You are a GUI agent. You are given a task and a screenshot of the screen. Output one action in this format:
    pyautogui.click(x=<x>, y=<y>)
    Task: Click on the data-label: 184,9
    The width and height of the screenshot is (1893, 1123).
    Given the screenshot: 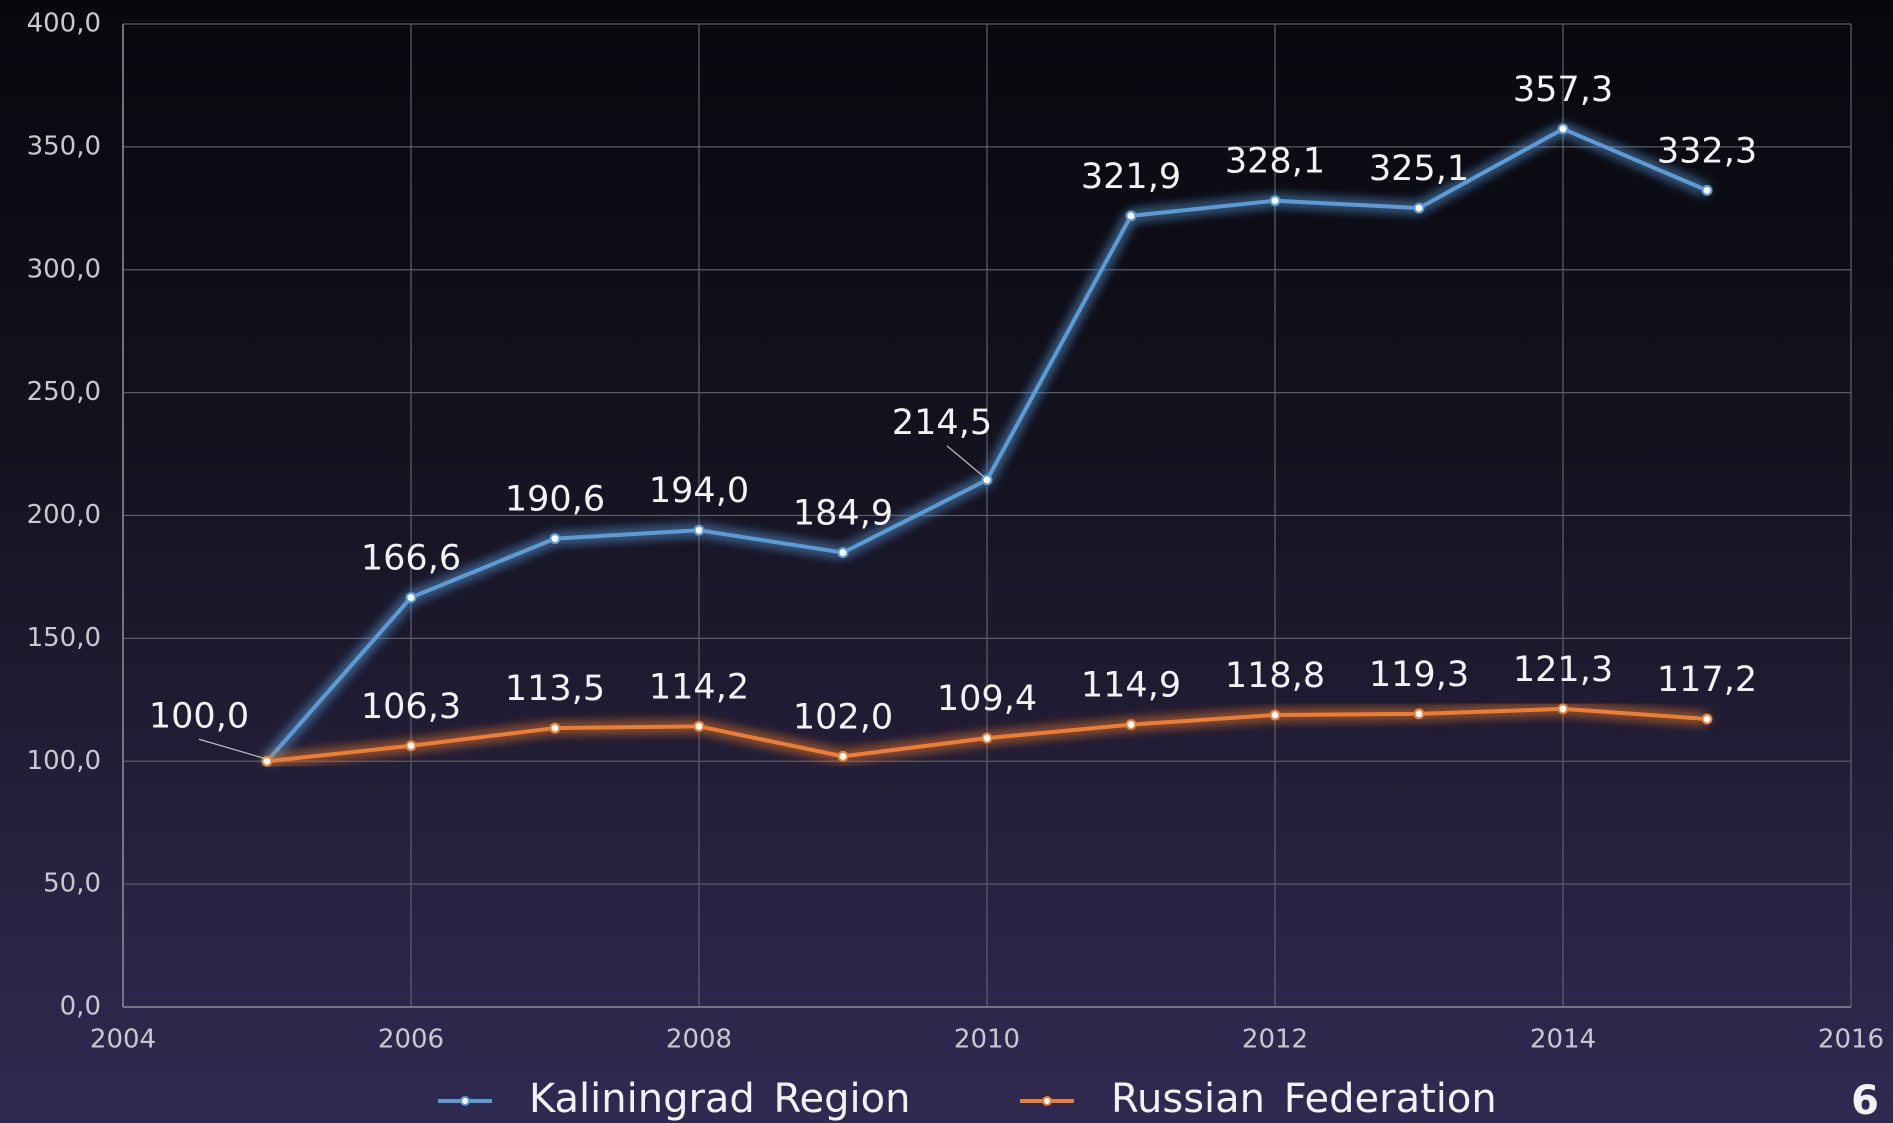 What is the action you would take?
    pyautogui.click(x=843, y=514)
    